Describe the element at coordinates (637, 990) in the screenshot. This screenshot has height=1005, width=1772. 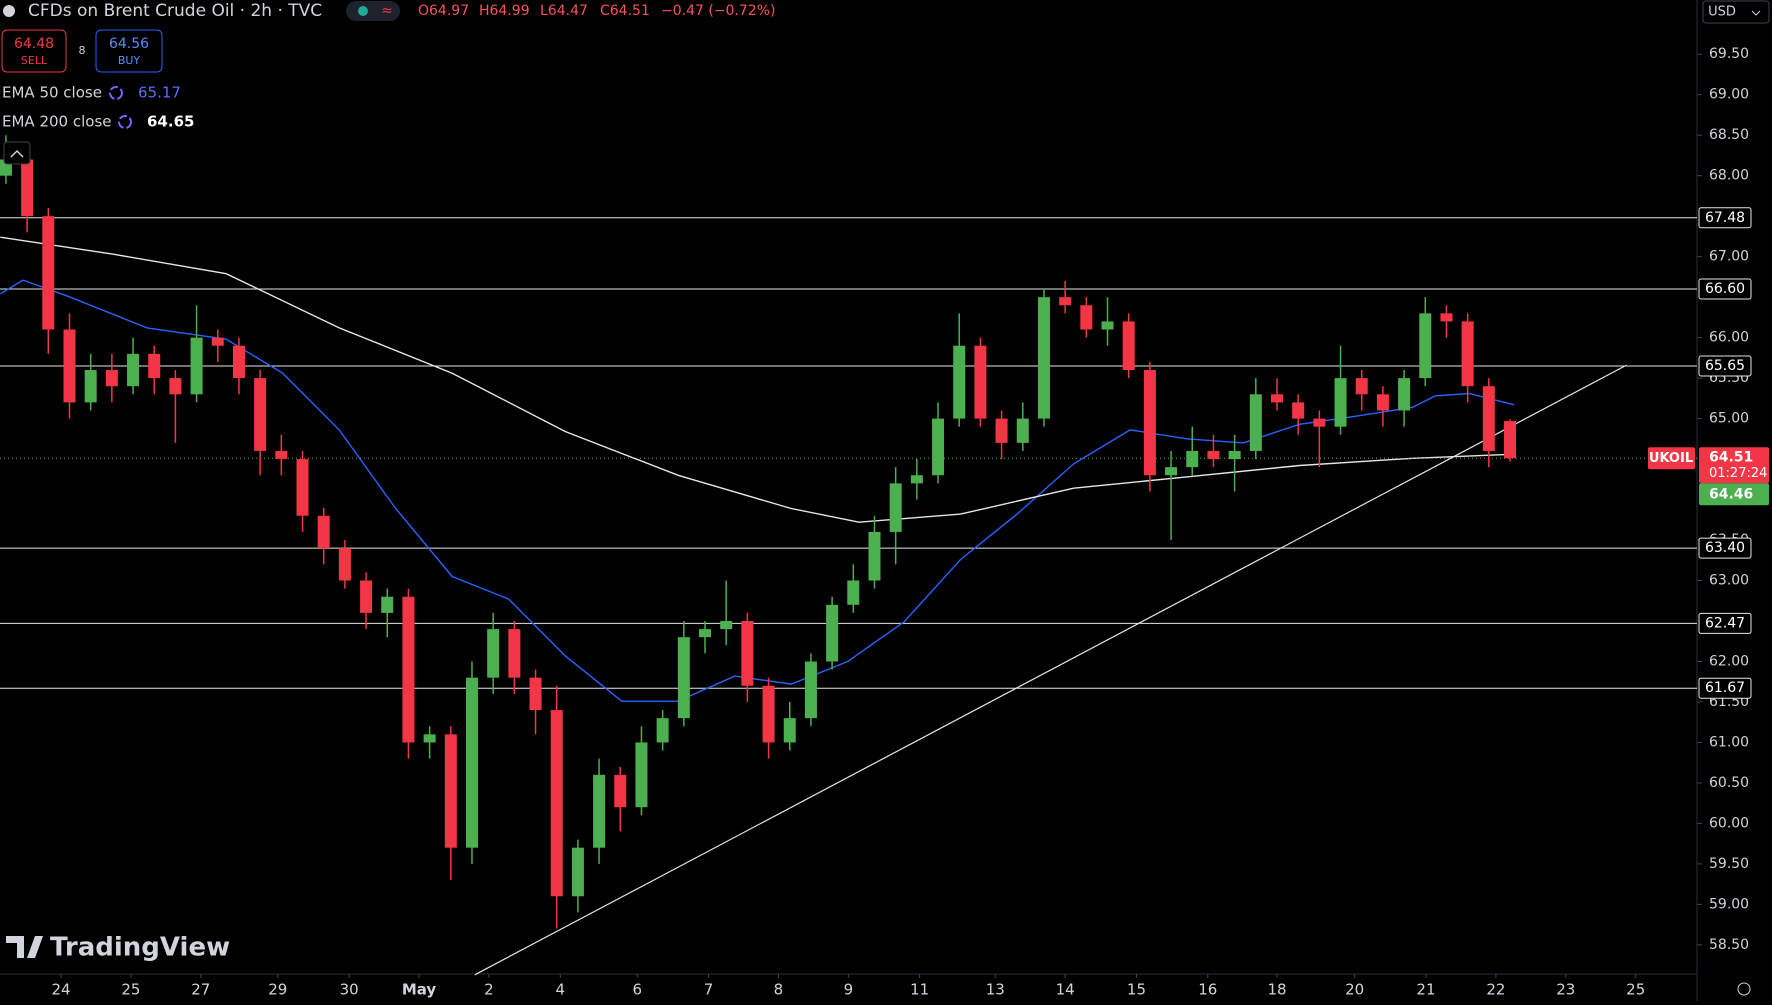
I see `x-tick-label: 6` at that location.